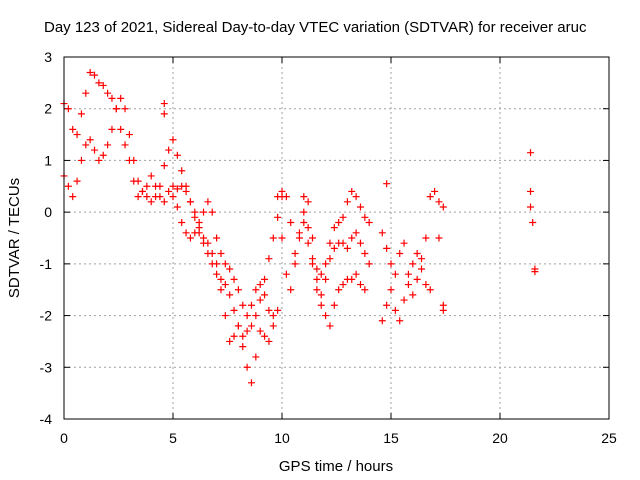  Describe the element at coordinates (46, 316) in the screenshot. I see `y-tick-label: -2` at that location.